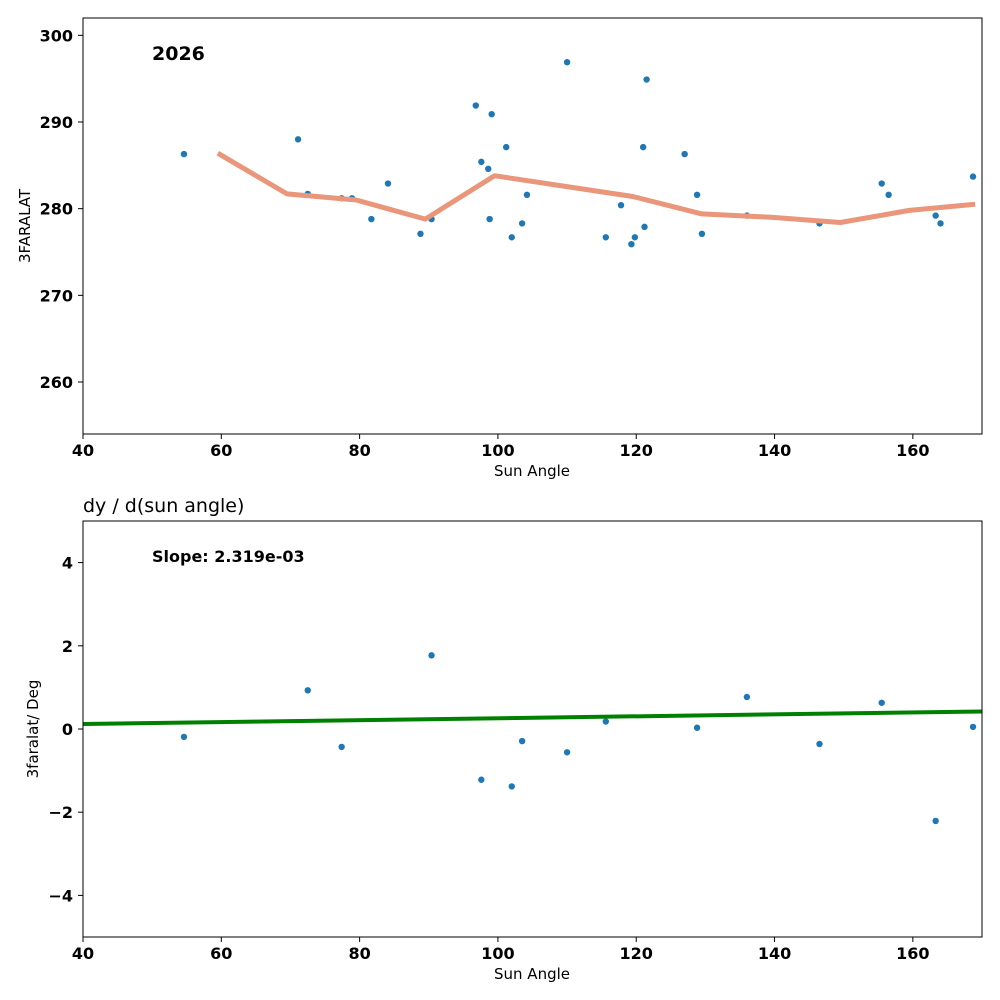  What do you see at coordinates (56, 295) in the screenshot?
I see `y-tick-label: 270` at bounding box center [56, 295].